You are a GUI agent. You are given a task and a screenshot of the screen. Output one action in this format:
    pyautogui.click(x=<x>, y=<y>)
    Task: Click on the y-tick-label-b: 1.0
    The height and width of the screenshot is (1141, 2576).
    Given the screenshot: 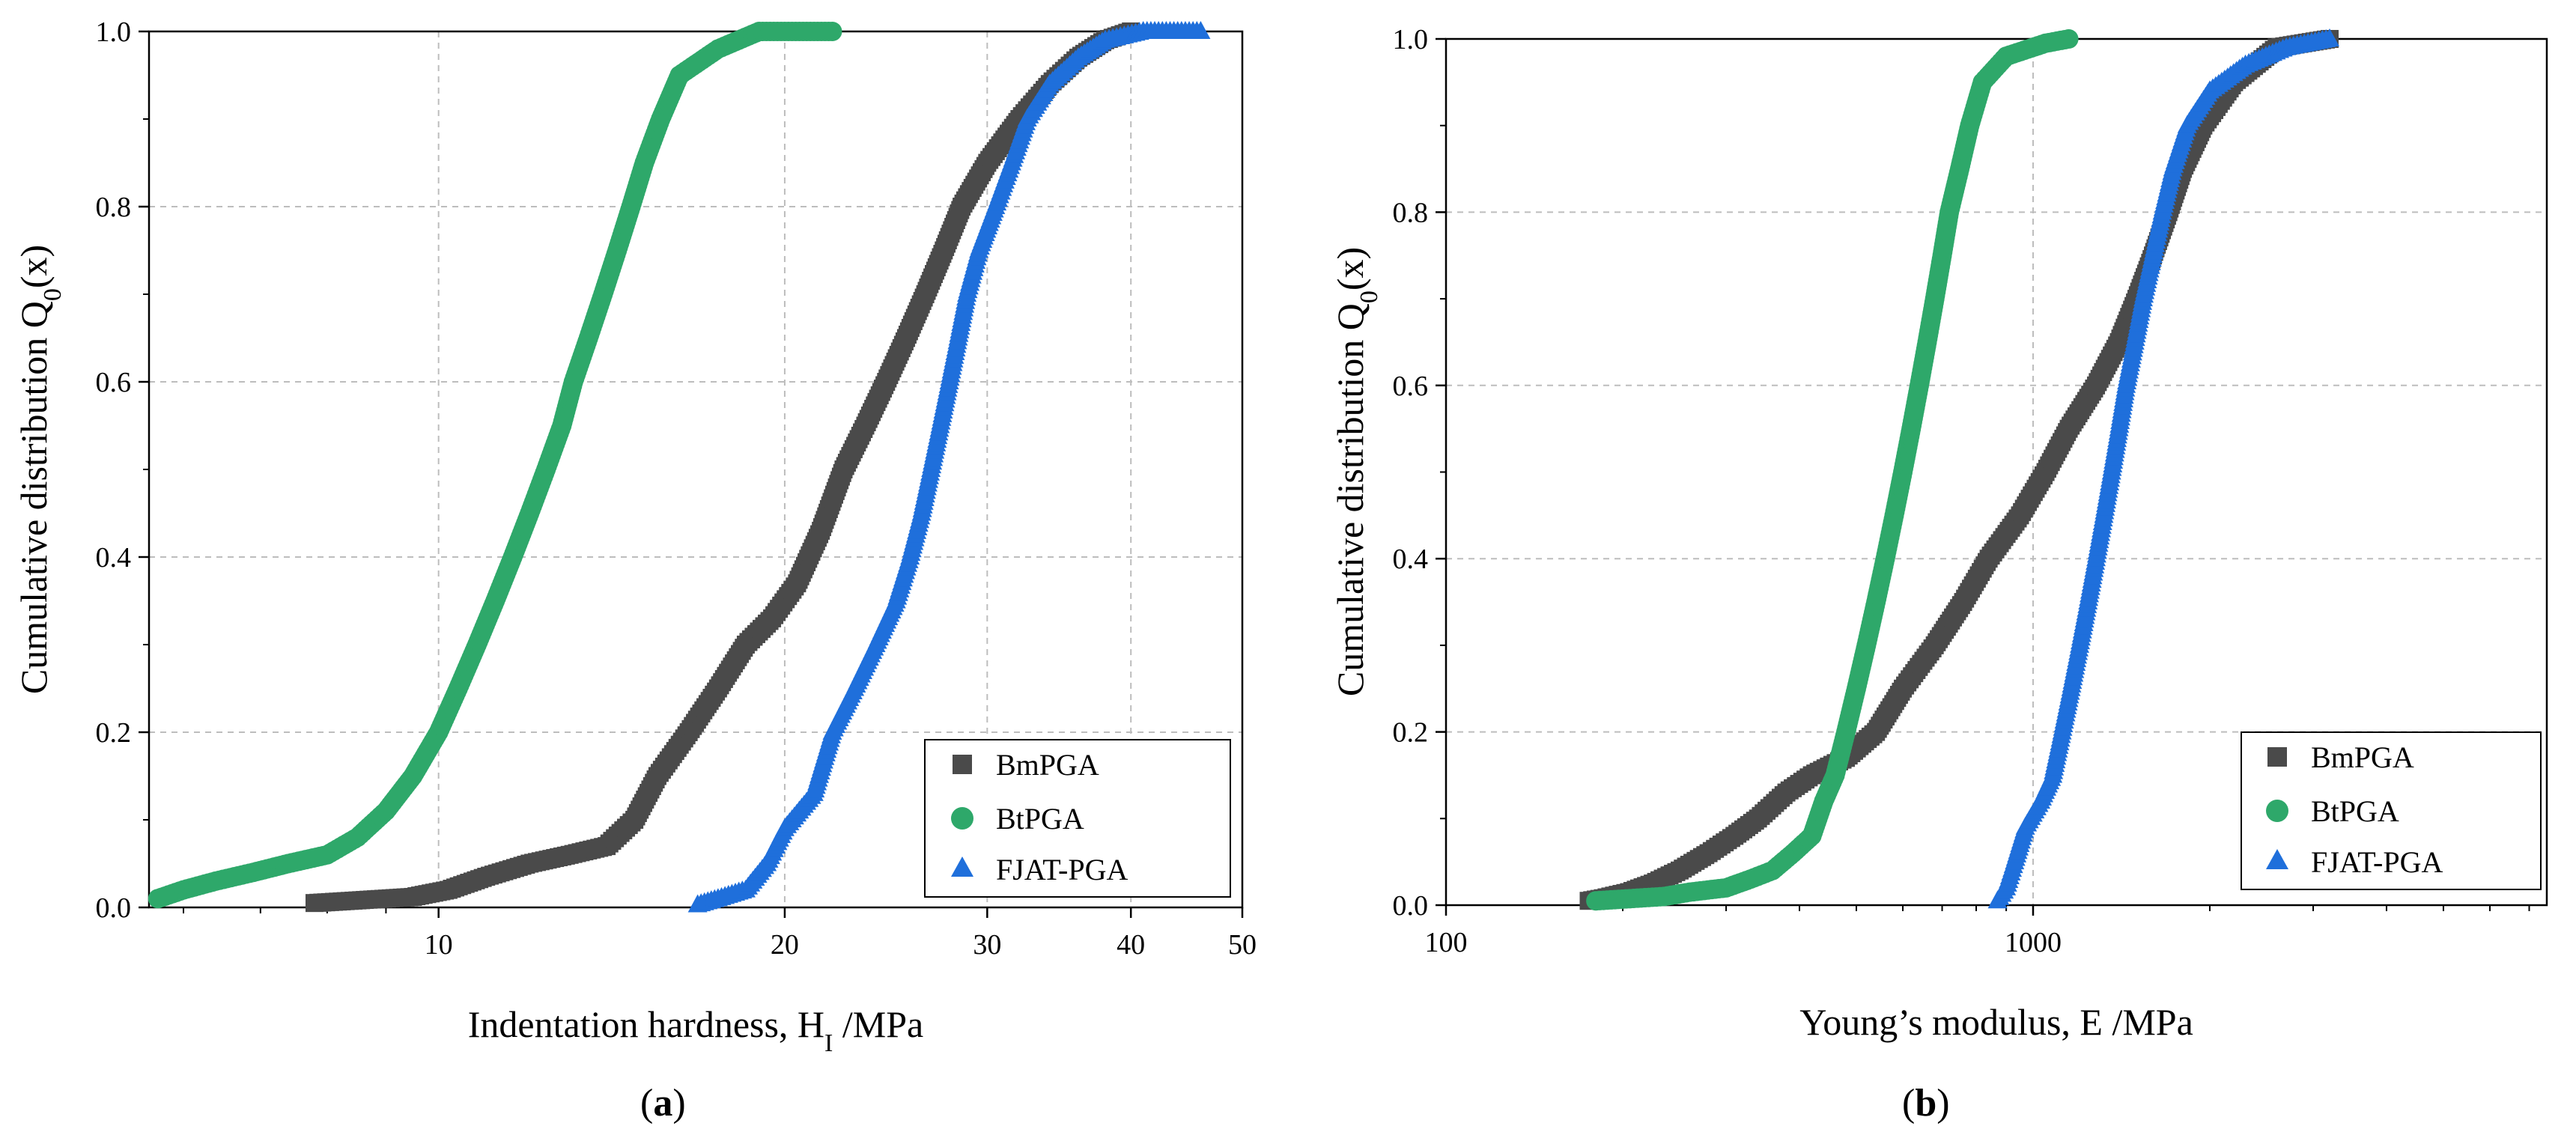 What is the action you would take?
    pyautogui.click(x=1411, y=39)
    